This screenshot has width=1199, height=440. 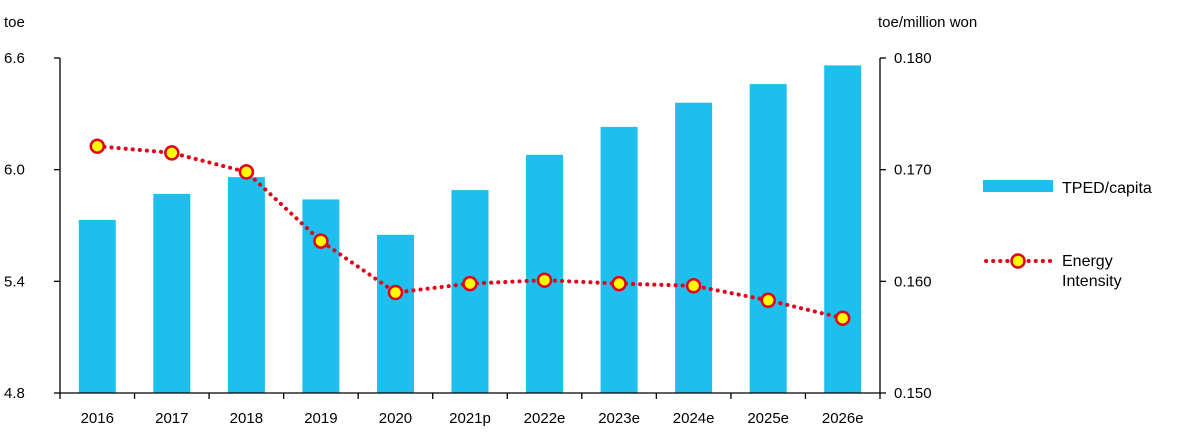 What do you see at coordinates (246, 172) in the screenshot?
I see `marker-2018` at bounding box center [246, 172].